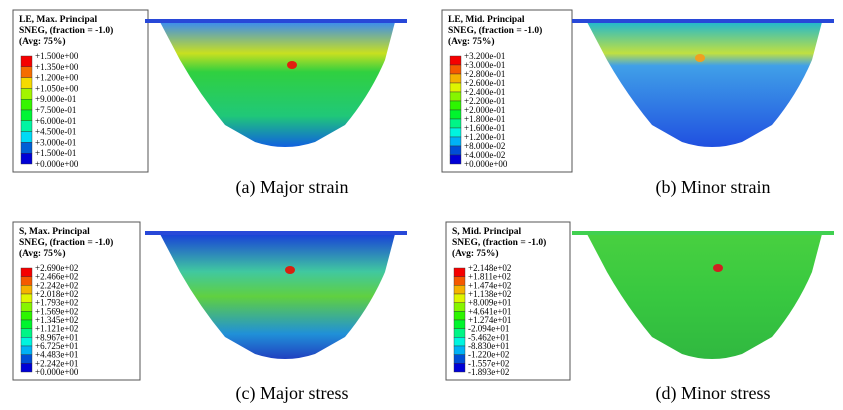 The image size is (843, 410). Describe the element at coordinates (292, 393) in the screenshot. I see `caption: (c) Major stress` at that location.